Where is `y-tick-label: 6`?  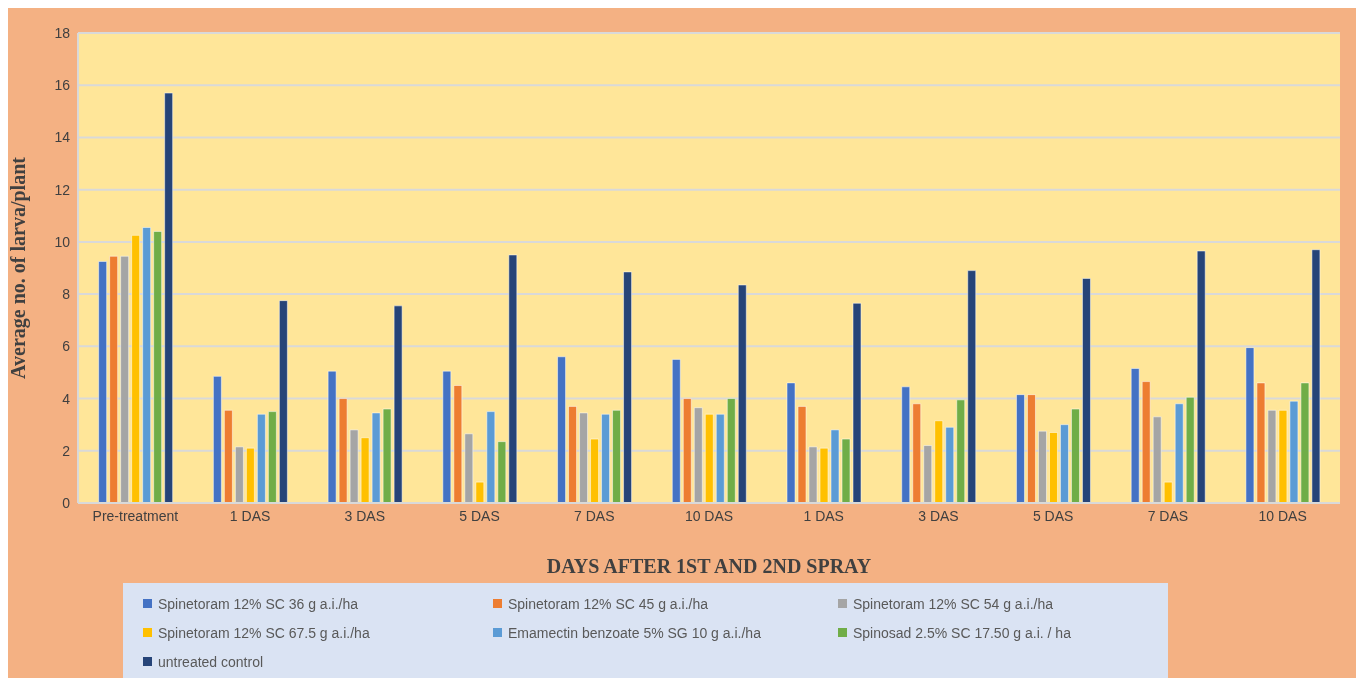
y-tick-label: 6 is located at coordinates (66, 346).